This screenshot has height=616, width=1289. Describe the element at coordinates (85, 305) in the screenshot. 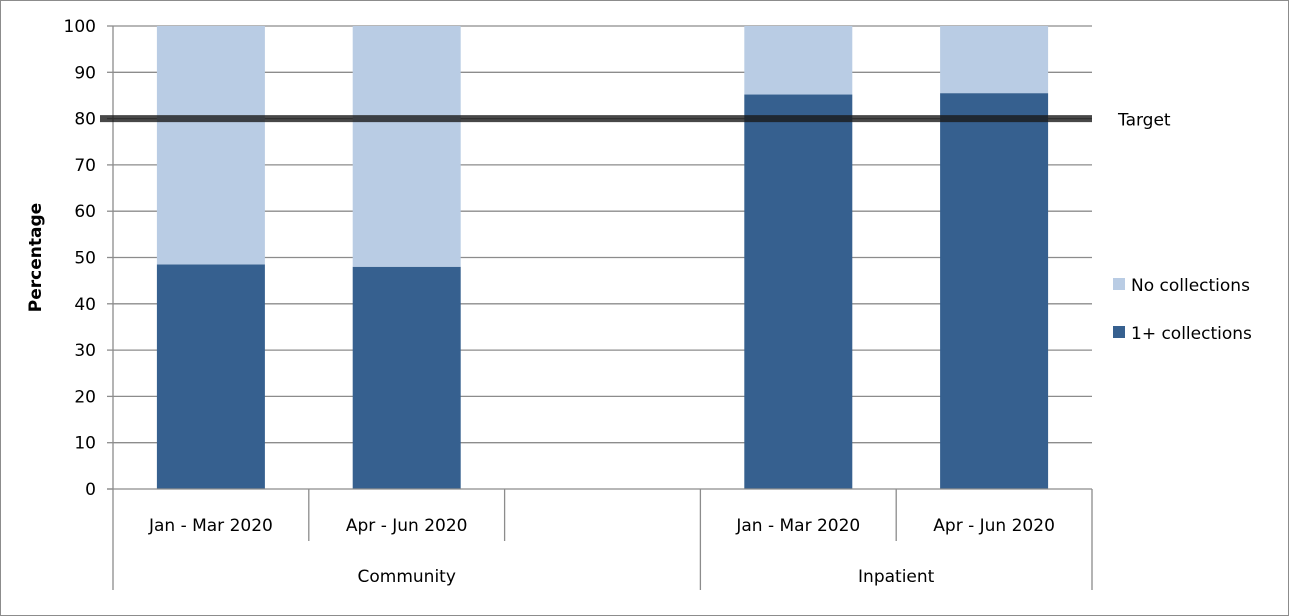

I see `y-tick-label: 40` at that location.